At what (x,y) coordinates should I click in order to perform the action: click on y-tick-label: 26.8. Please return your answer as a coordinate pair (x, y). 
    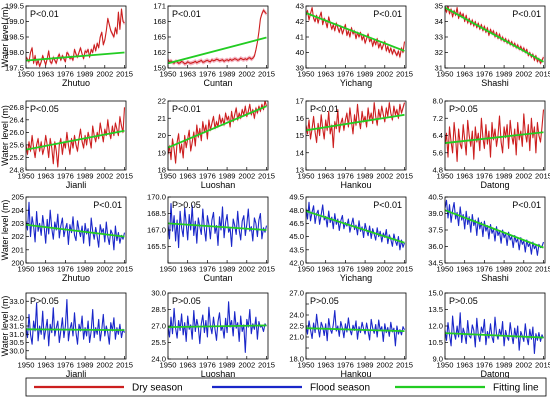
    Looking at the image, I should click on (16, 107).